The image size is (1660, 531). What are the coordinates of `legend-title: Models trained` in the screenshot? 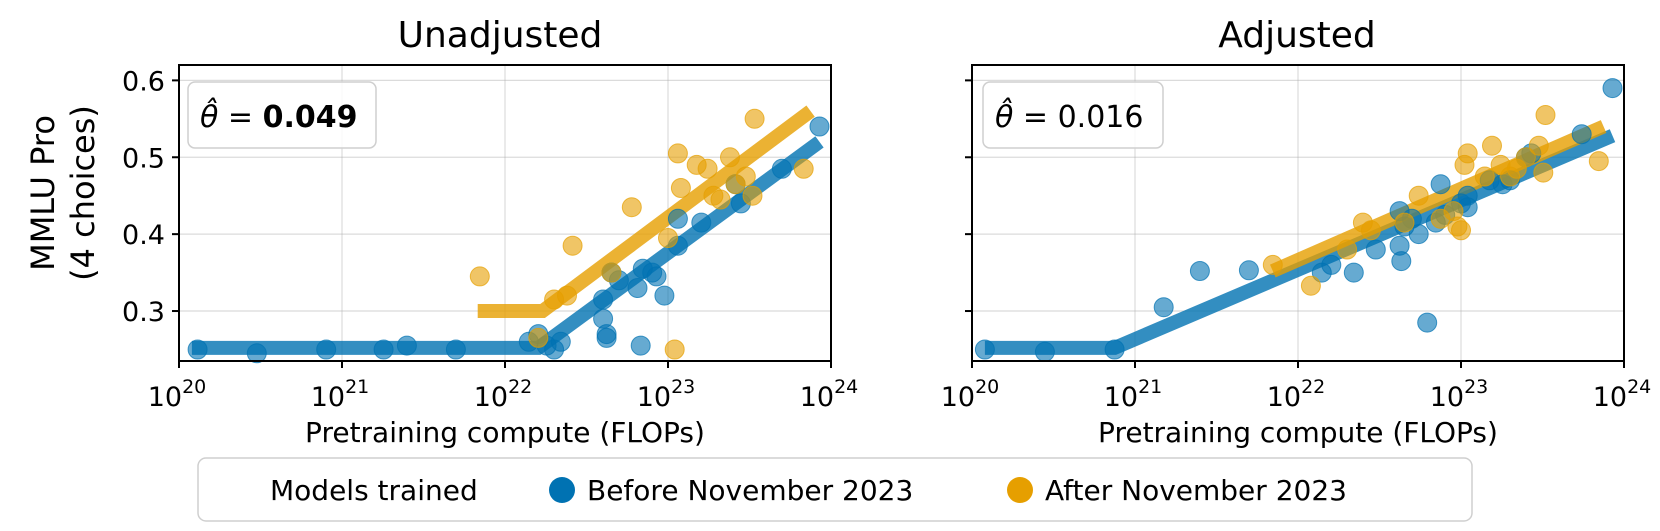 It's located at (374, 490).